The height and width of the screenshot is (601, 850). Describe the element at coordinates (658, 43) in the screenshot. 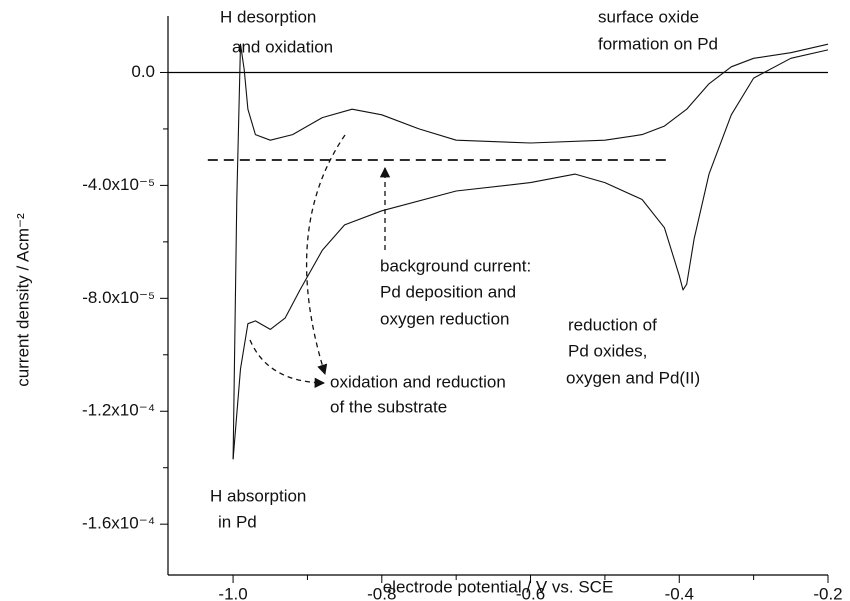

I see `annotation: formation on Pd` at that location.